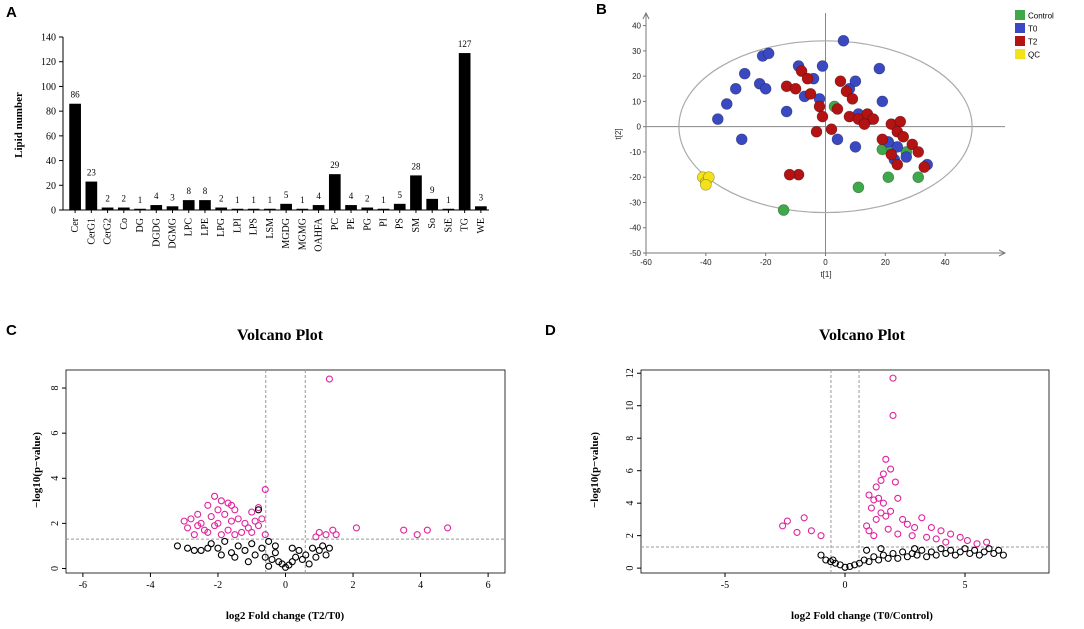  Describe the element at coordinates (55, 433) in the screenshot. I see `y-tick-label: 6` at that location.